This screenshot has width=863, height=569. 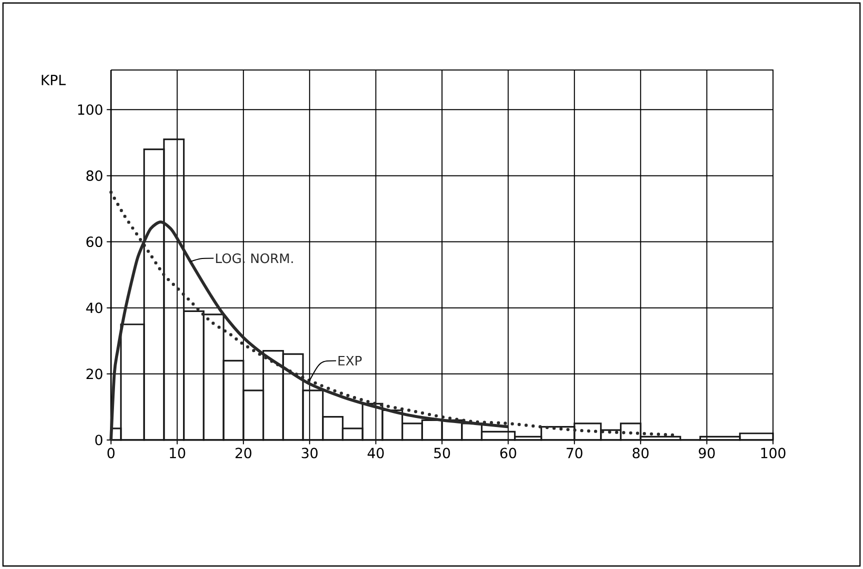 What do you see at coordinates (310, 453) in the screenshot?
I see `x-tick-label: 30` at bounding box center [310, 453].